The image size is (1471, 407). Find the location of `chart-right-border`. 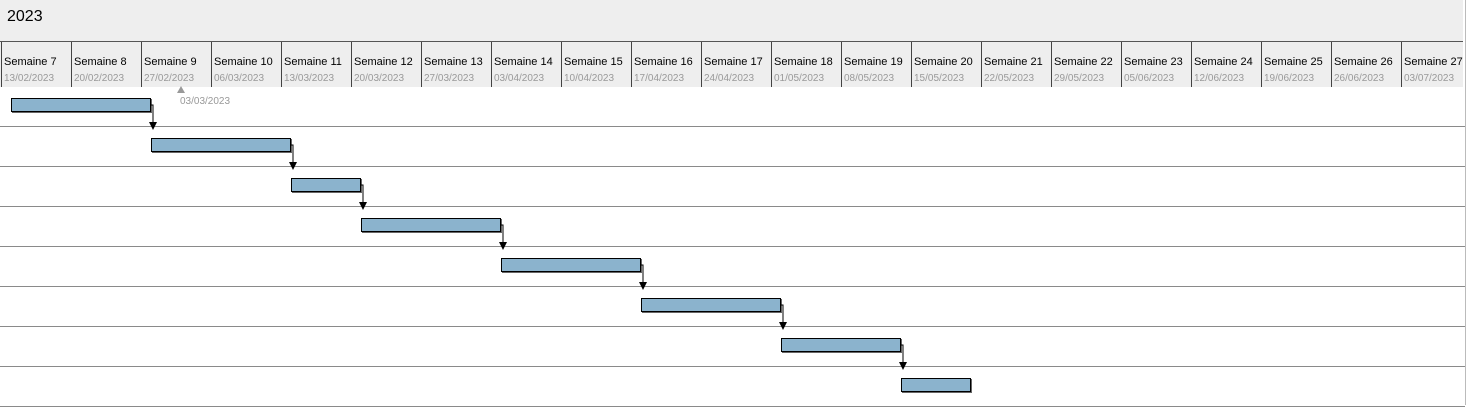

chart-right-border is located at coordinates (1465, 202).